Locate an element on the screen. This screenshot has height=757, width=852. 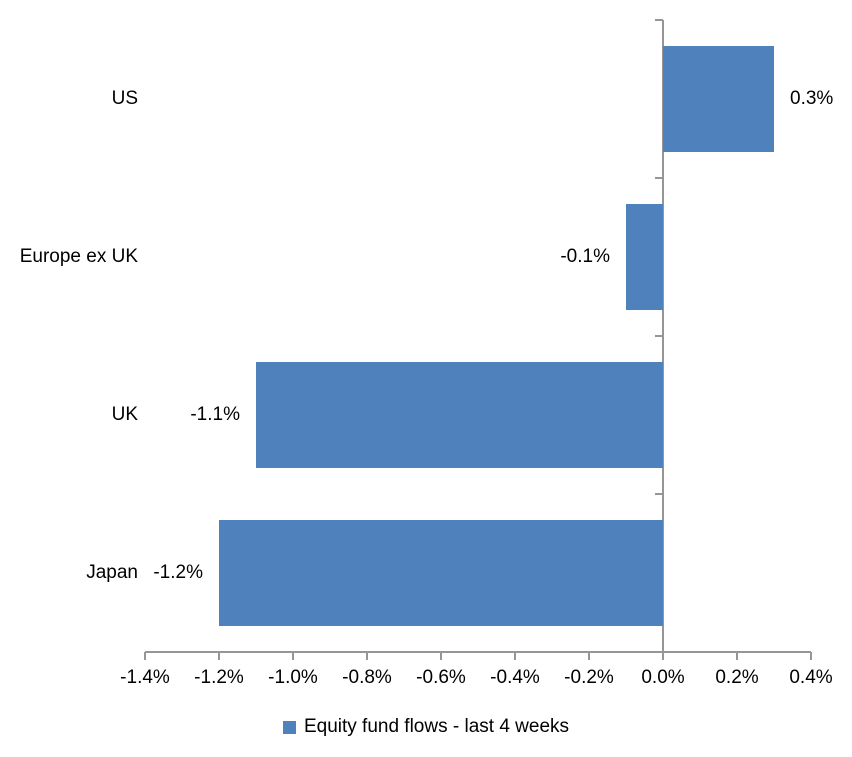
data-label-uk: -1.1% is located at coordinates (215, 414).